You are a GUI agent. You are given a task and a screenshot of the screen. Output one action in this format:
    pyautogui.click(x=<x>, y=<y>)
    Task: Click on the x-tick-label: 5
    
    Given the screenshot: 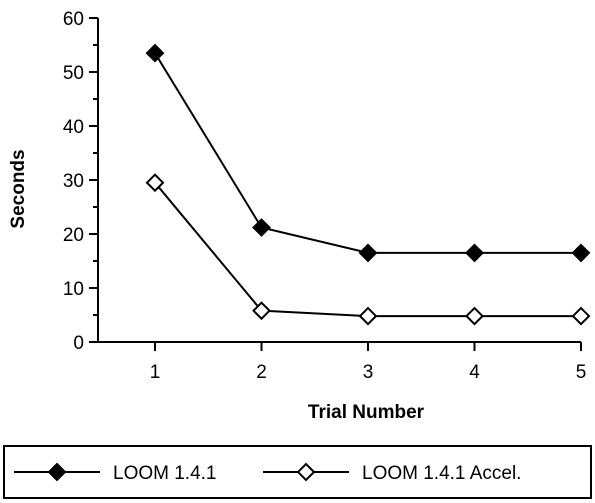 What is the action you would take?
    pyautogui.click(x=581, y=372)
    